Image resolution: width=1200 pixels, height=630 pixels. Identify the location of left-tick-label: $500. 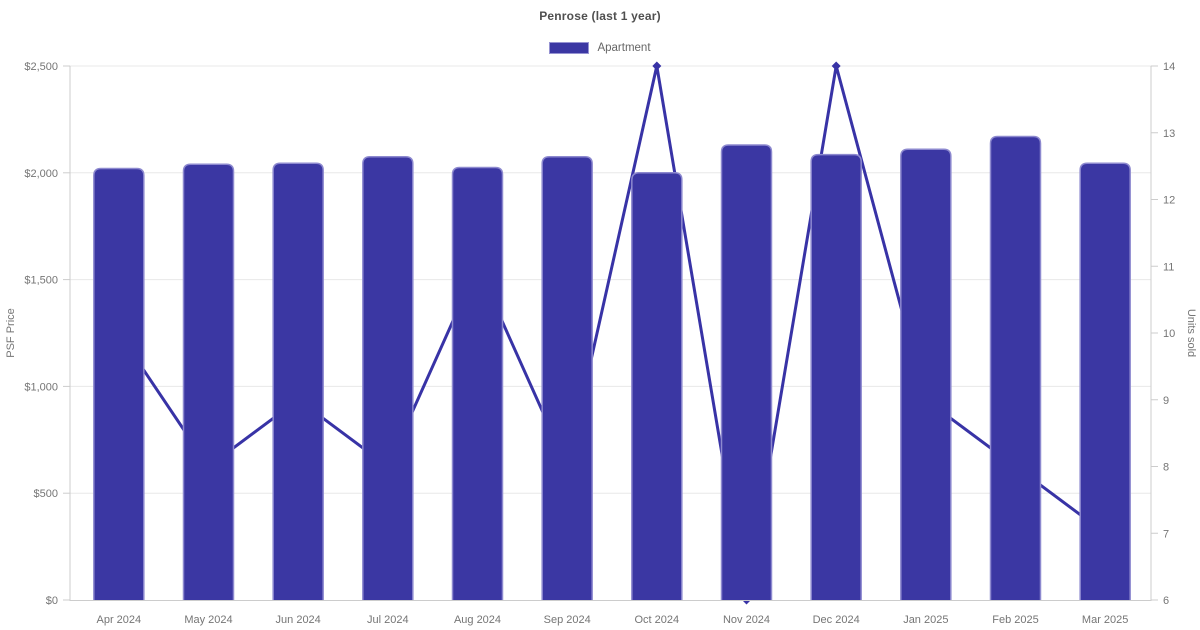
(46, 494).